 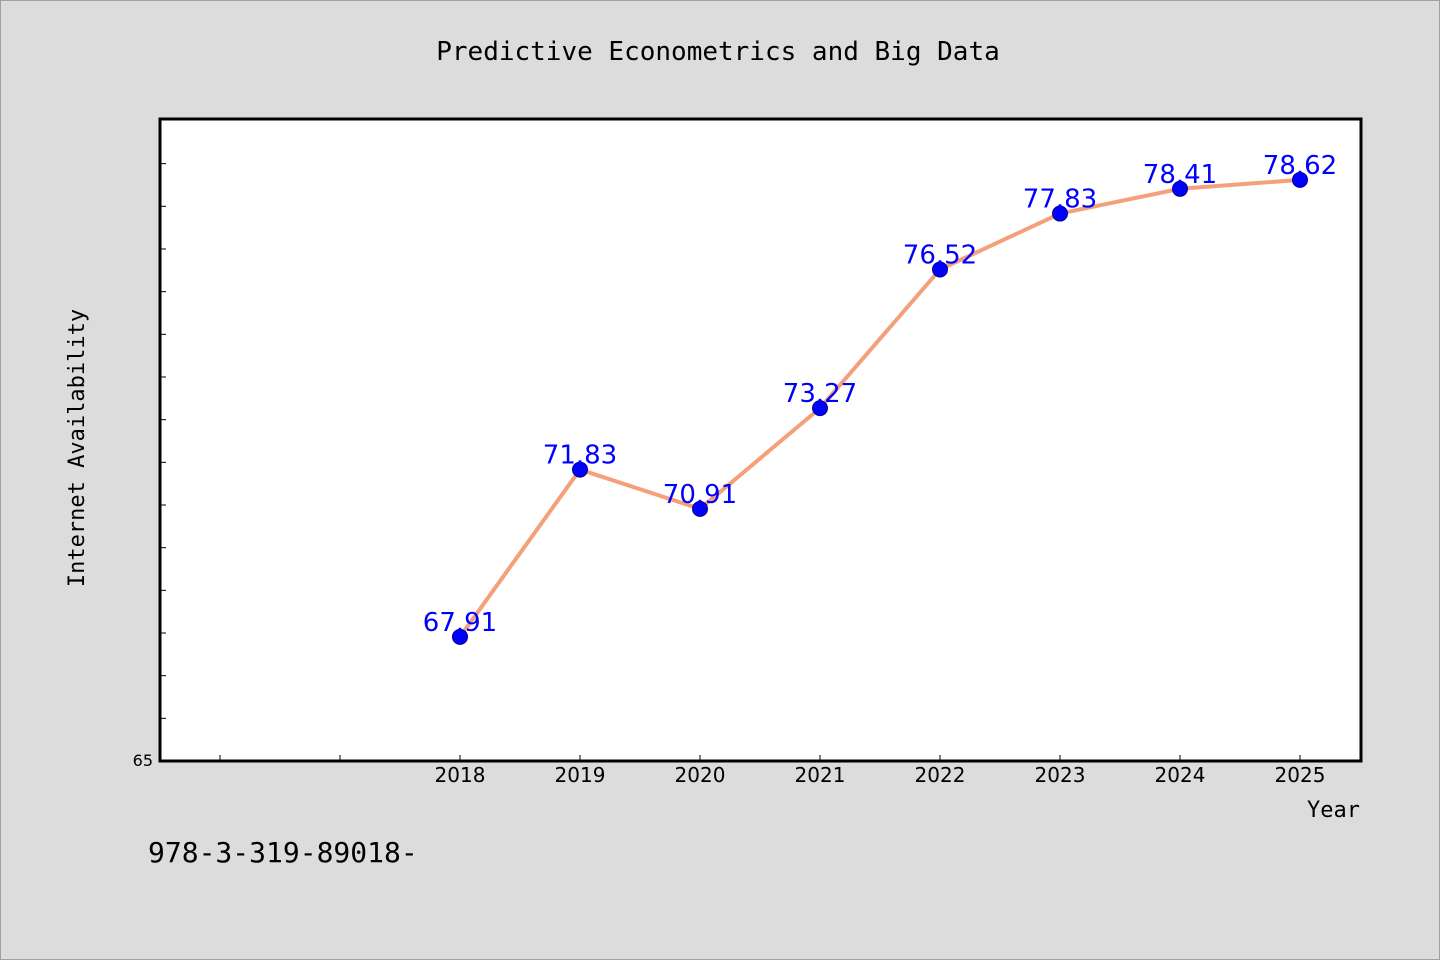 I want to click on data-label: 78.41, so click(x=1180, y=175).